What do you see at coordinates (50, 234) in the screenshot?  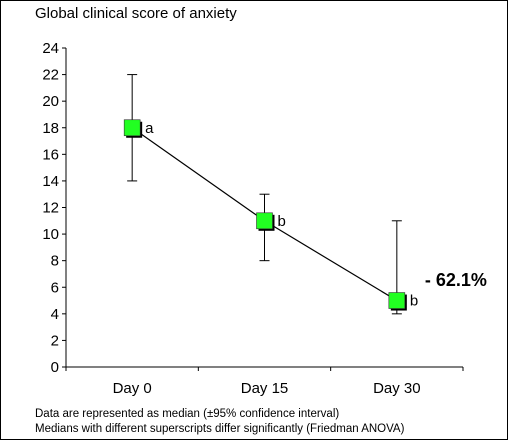 I see `y-tick-label: 10` at bounding box center [50, 234].